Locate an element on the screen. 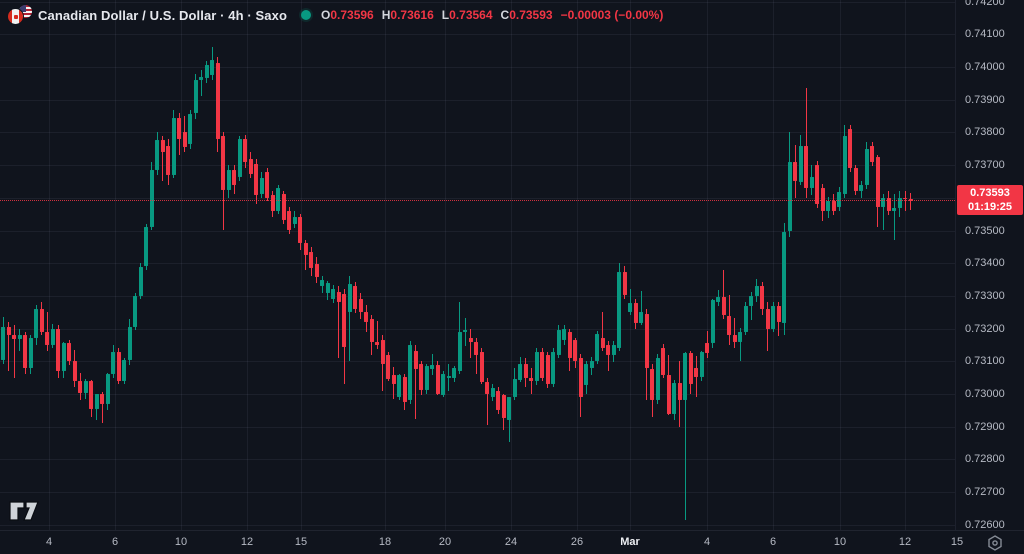 The width and height of the screenshot is (1024, 554). time-axis-label: 26 is located at coordinates (577, 542).